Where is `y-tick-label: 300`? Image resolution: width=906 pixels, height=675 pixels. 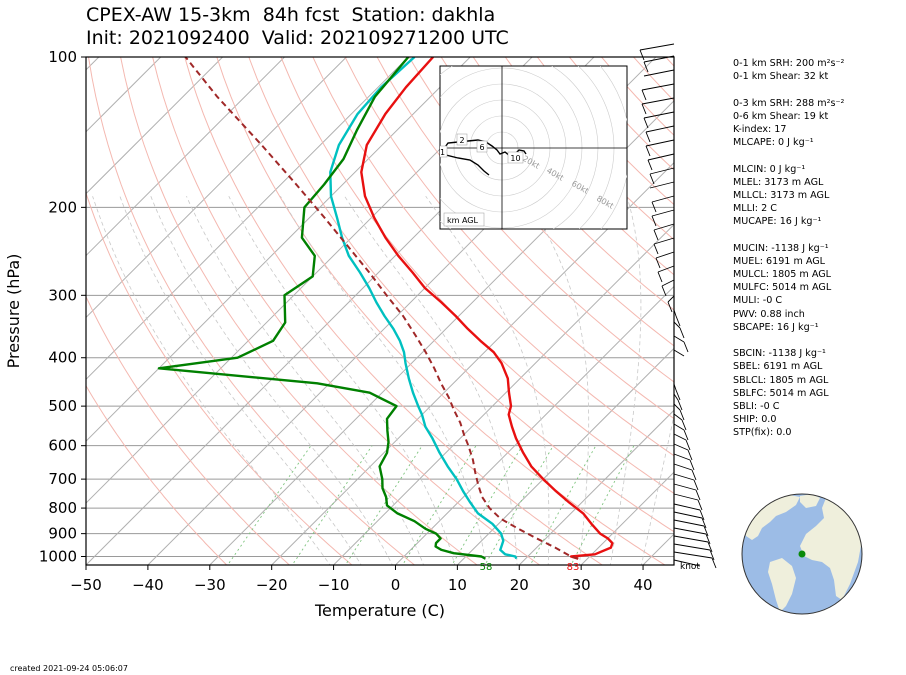 y-tick-label: 300 is located at coordinates (62, 295).